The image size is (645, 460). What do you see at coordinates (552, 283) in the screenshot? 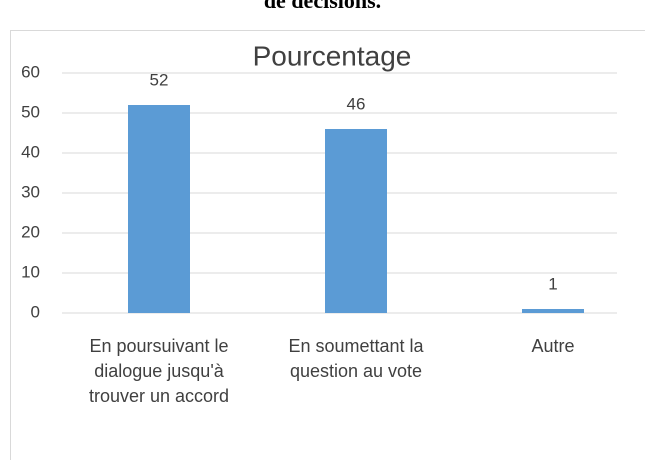
I see `value-label: 1` at bounding box center [552, 283].